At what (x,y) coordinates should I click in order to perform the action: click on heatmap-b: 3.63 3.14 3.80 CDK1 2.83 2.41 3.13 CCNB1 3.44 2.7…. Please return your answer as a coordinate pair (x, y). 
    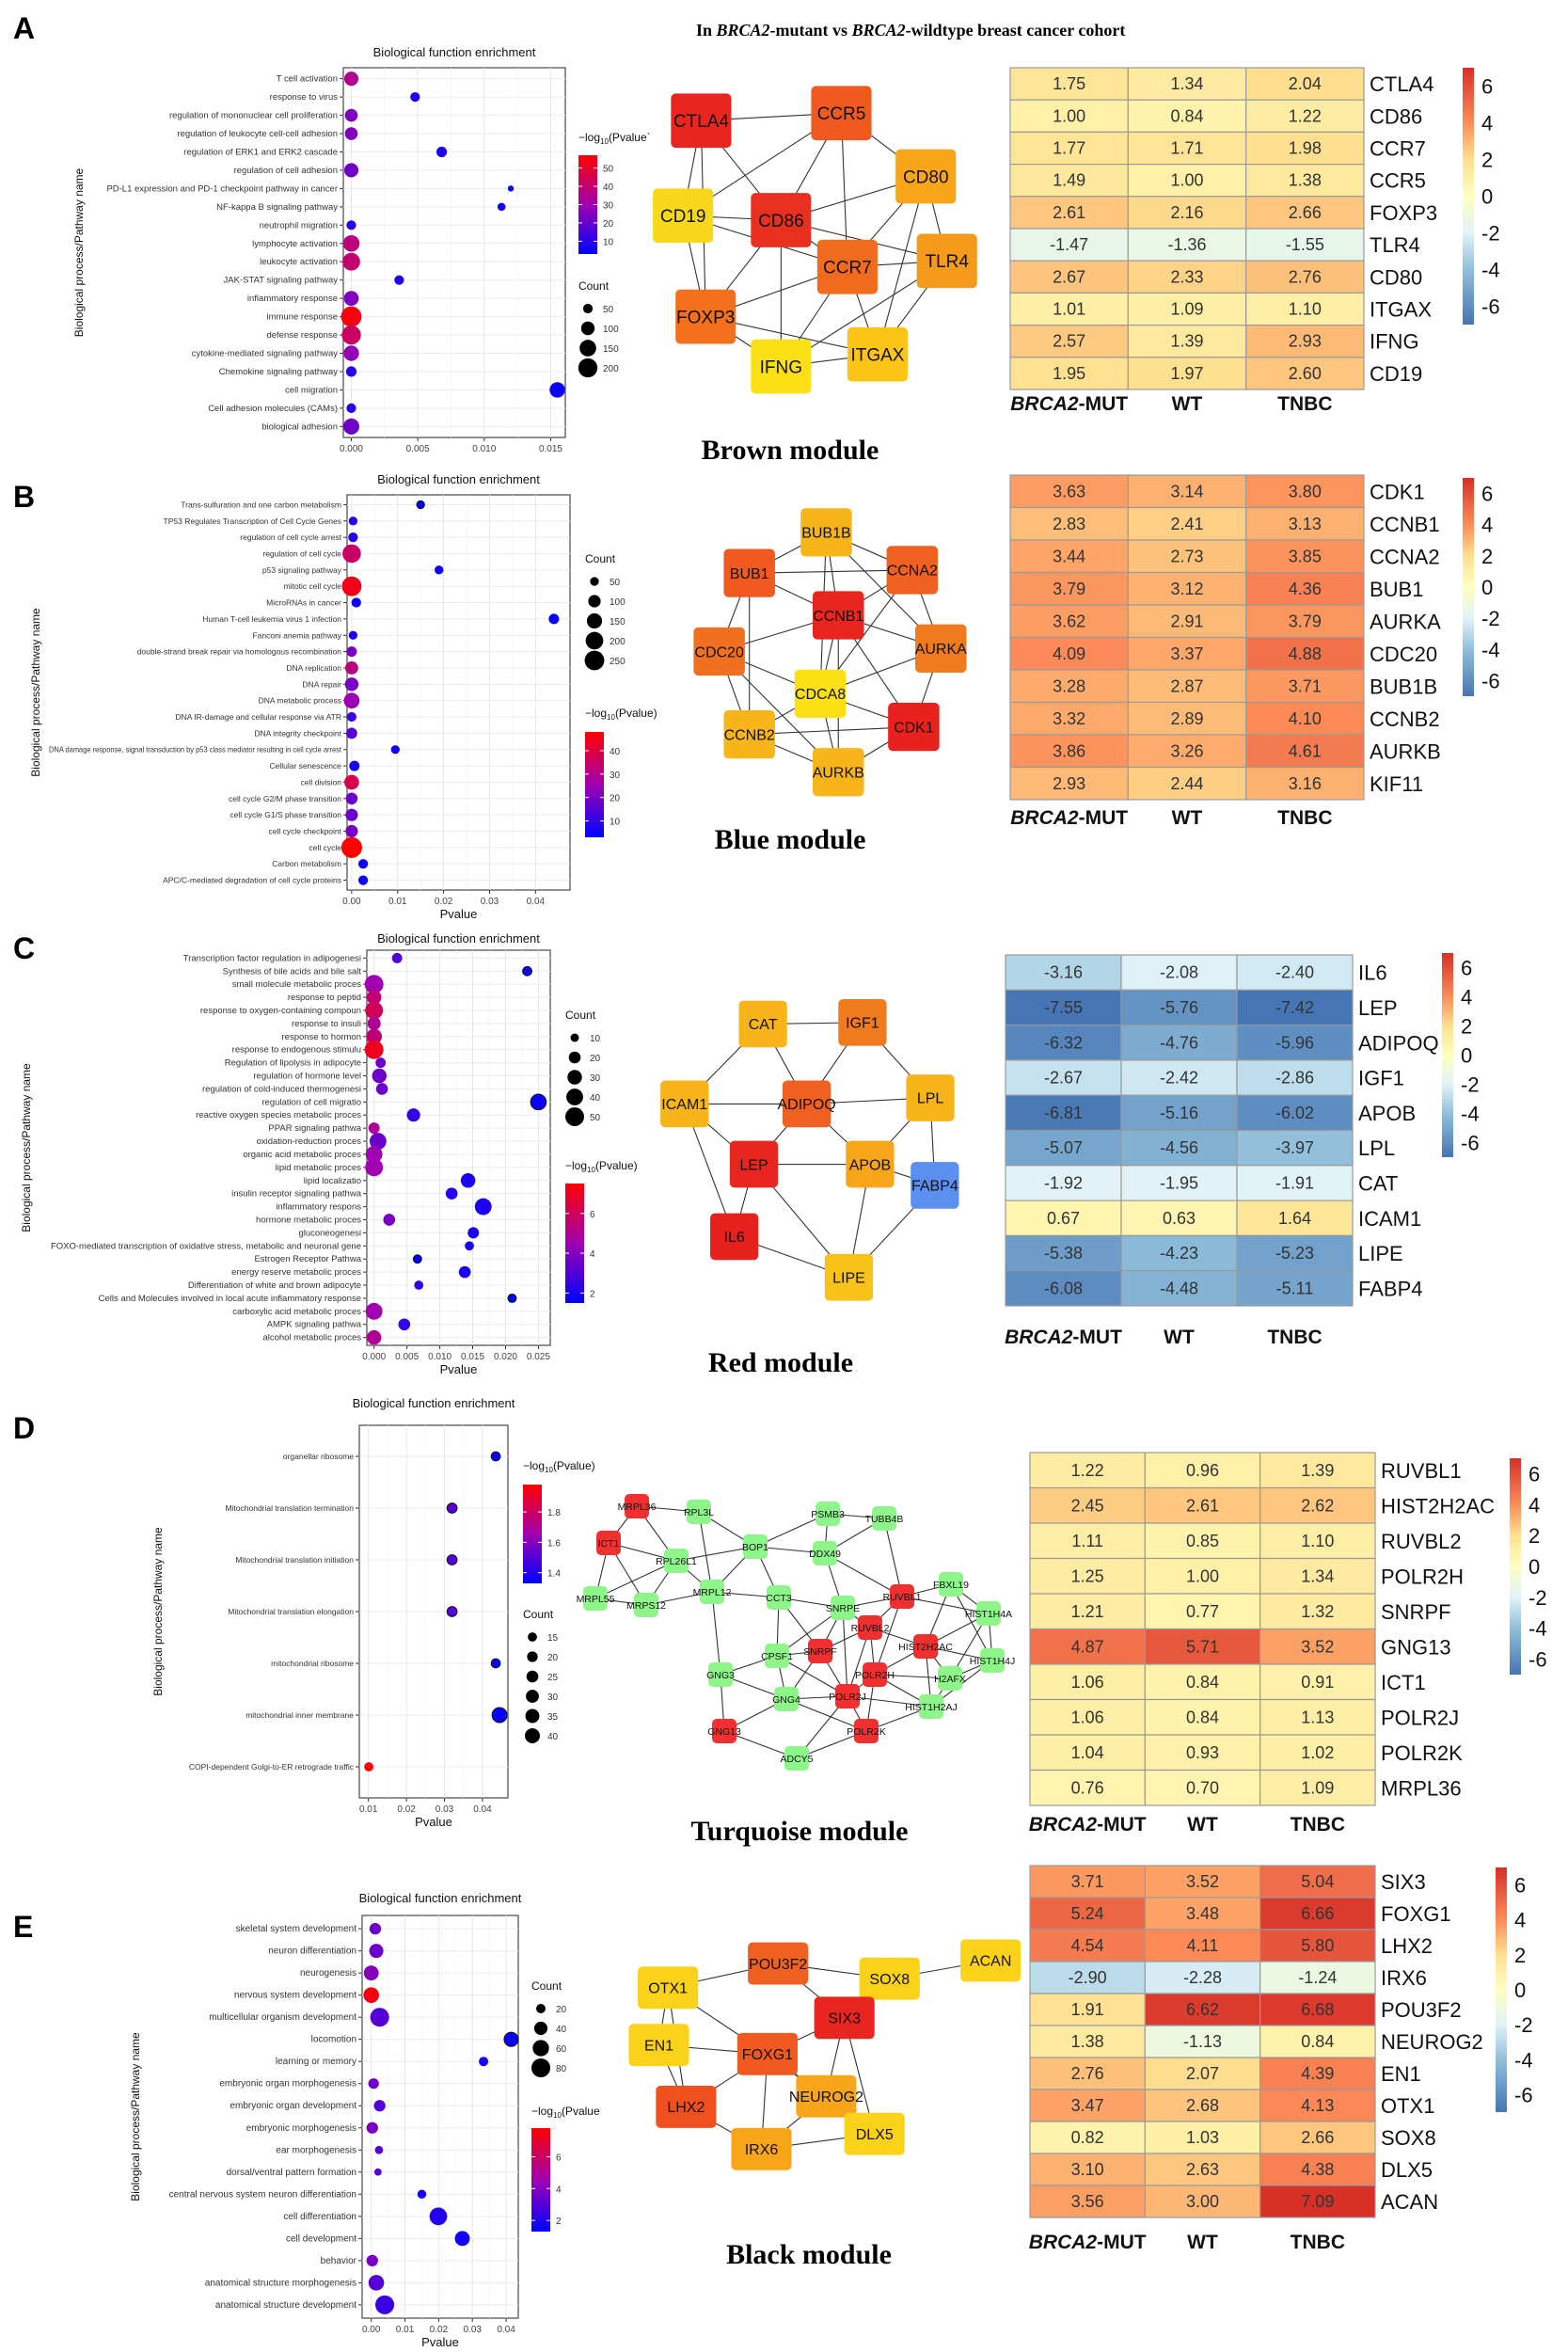
    Looking at the image, I should click on (1254, 651).